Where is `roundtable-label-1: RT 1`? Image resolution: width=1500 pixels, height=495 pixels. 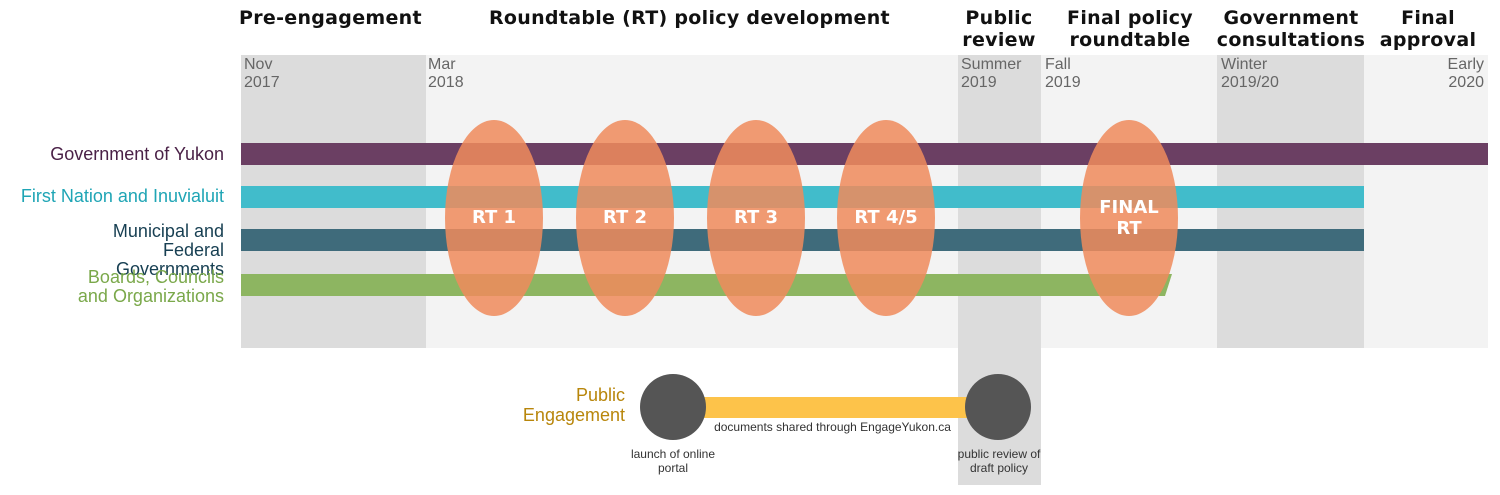
roundtable-label-1: RT 1 is located at coordinates (494, 217).